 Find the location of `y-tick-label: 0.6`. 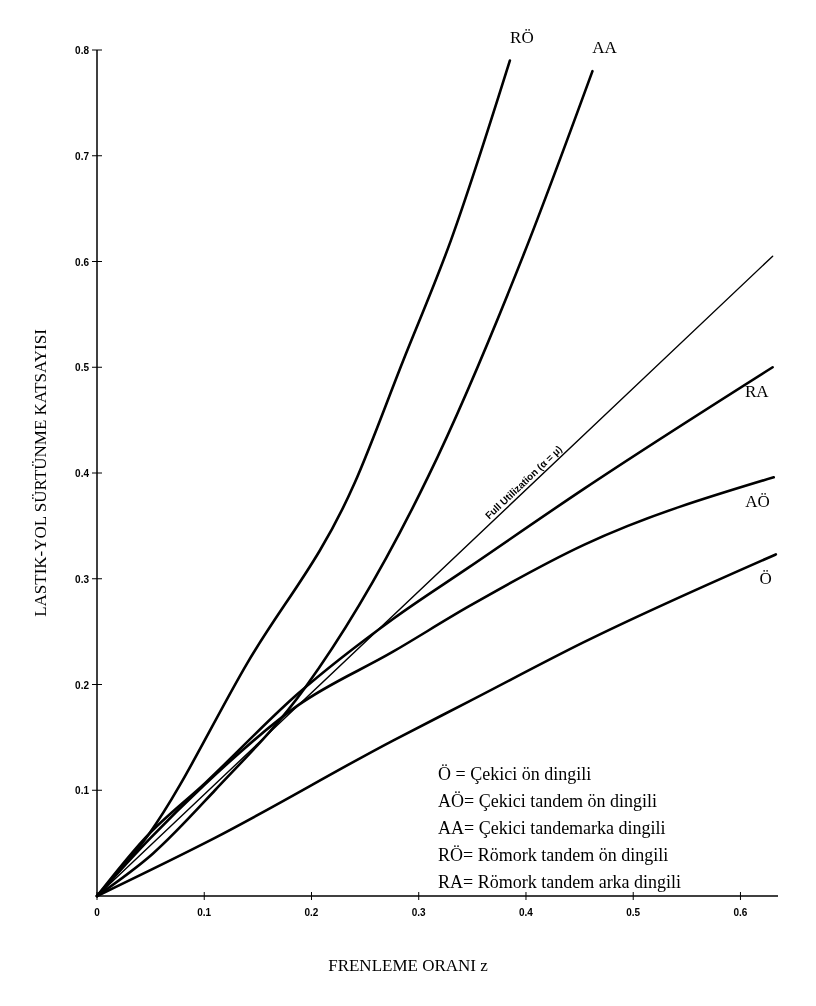

y-tick-label: 0.6 is located at coordinates (82, 262).